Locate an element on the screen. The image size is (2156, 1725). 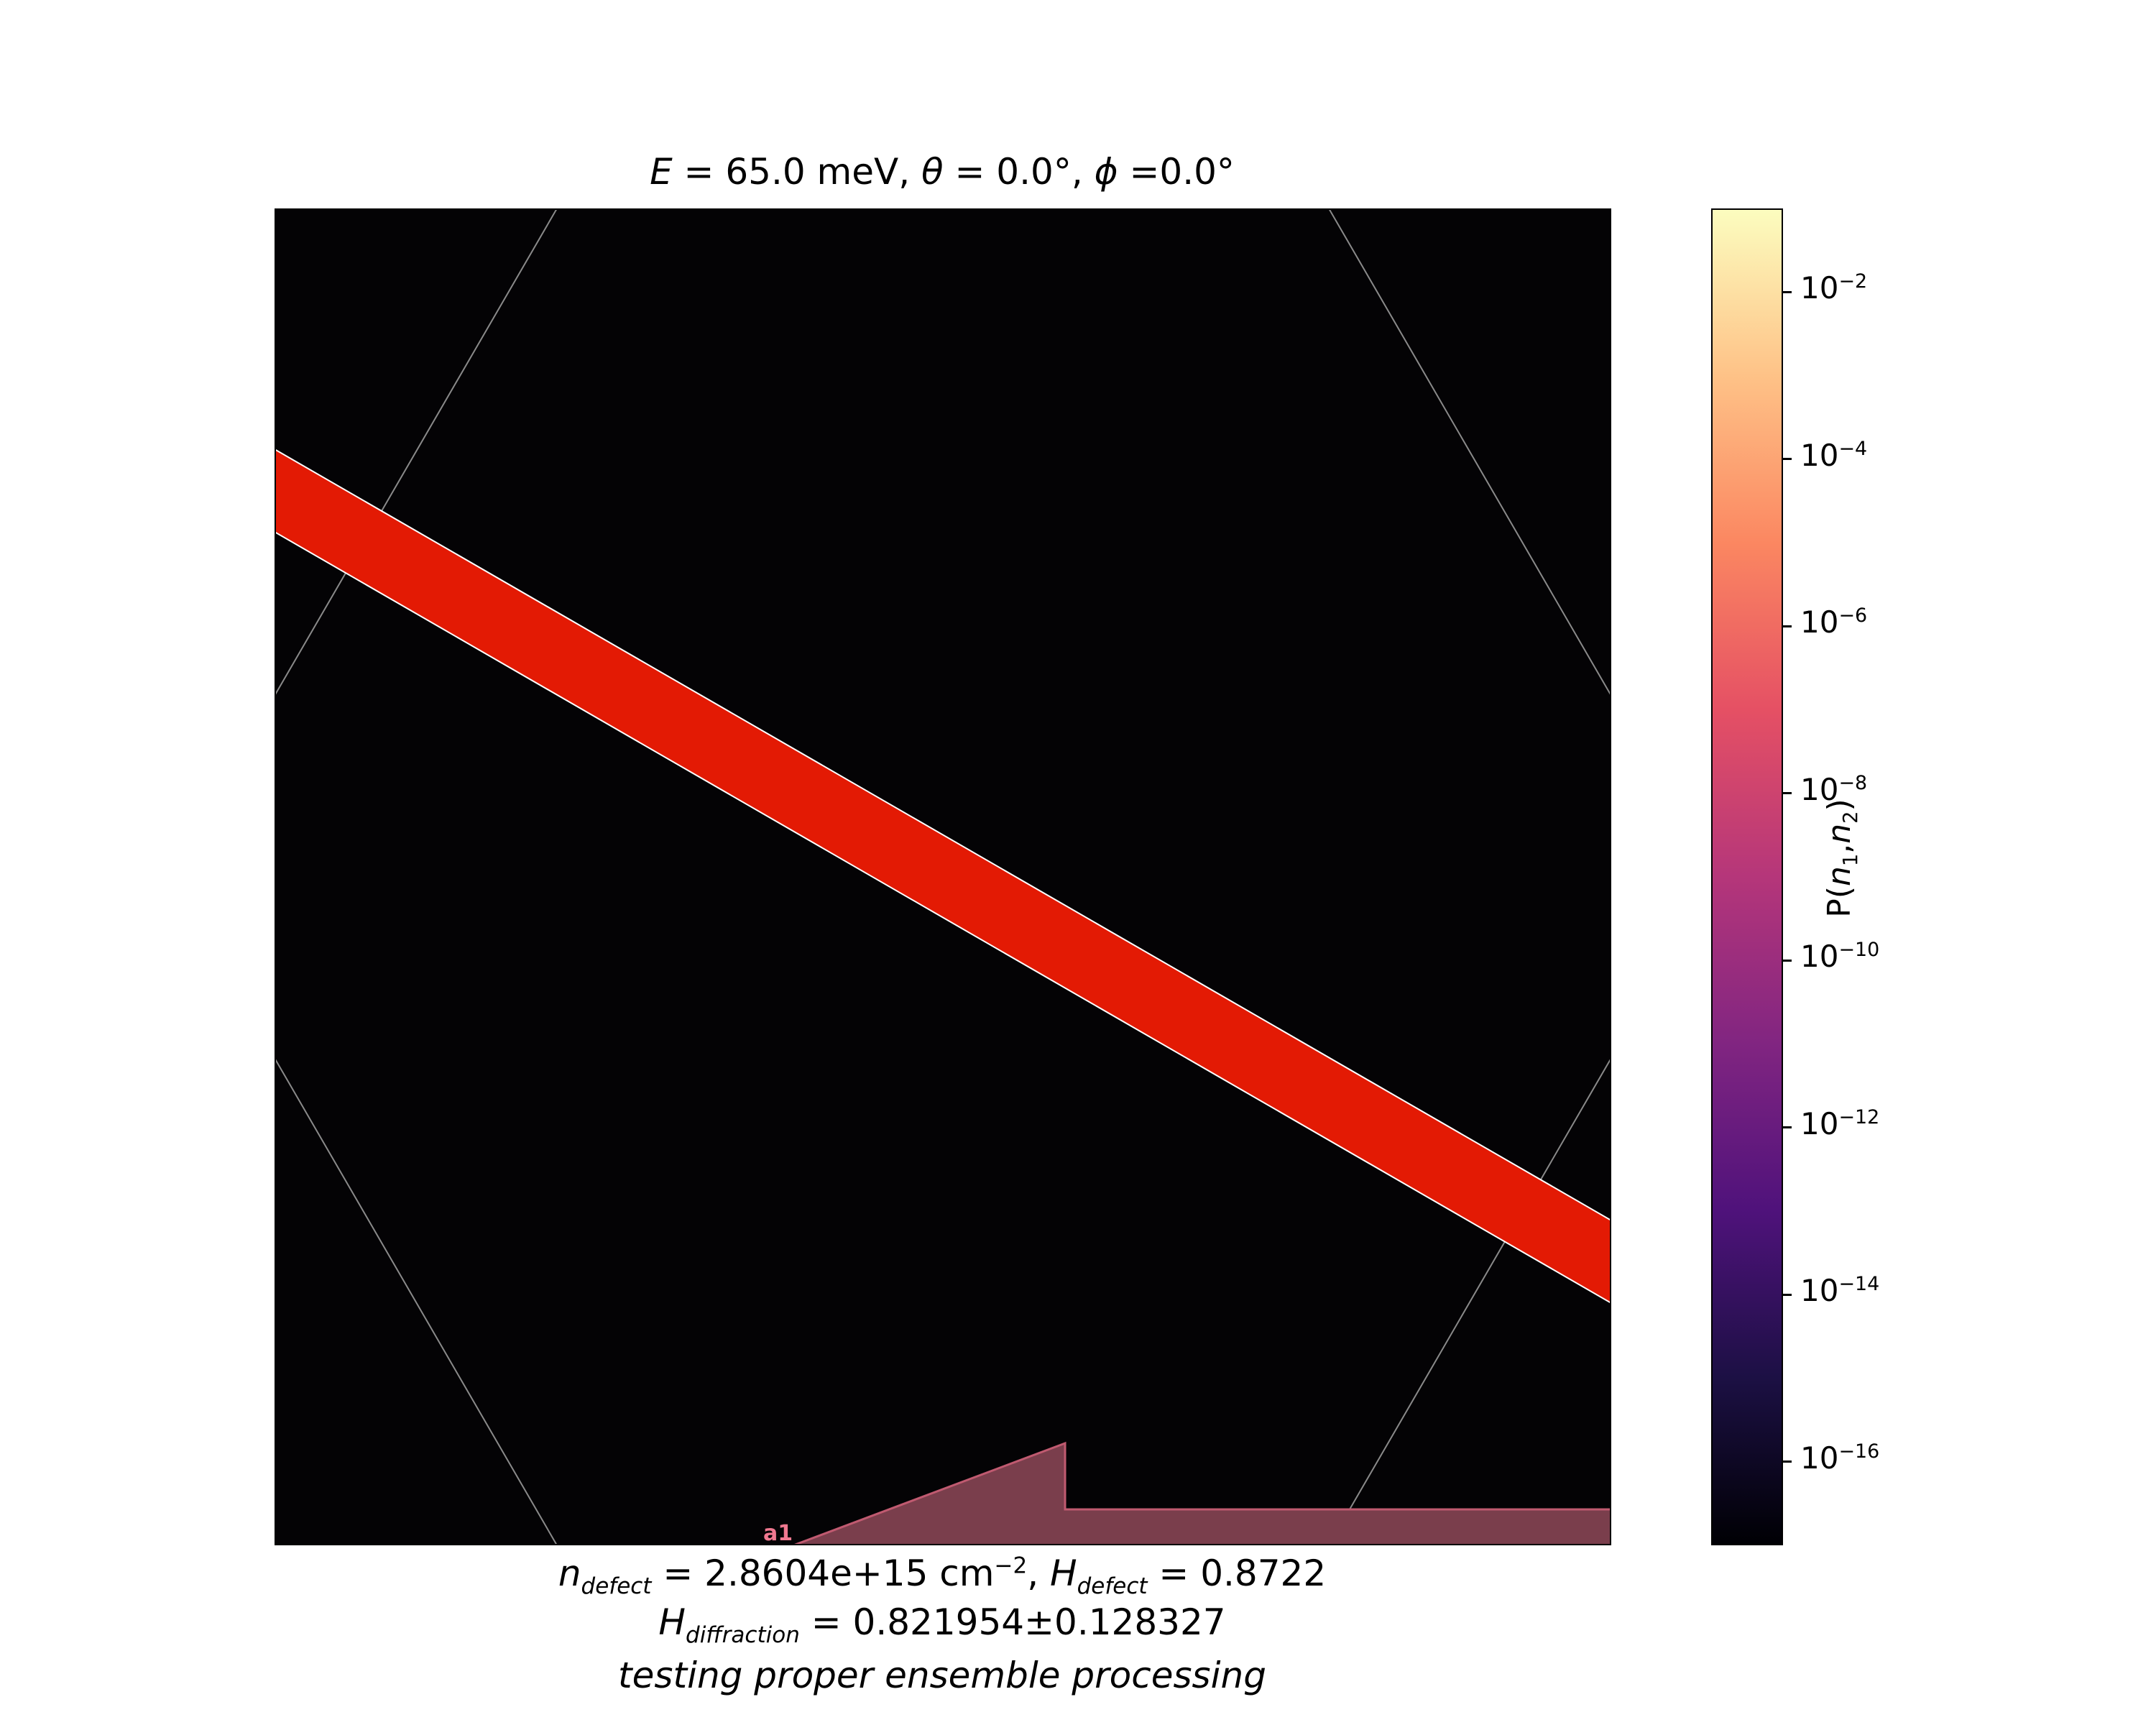
colorbar-label: P(n1,n2) is located at coordinates (1841, 858).